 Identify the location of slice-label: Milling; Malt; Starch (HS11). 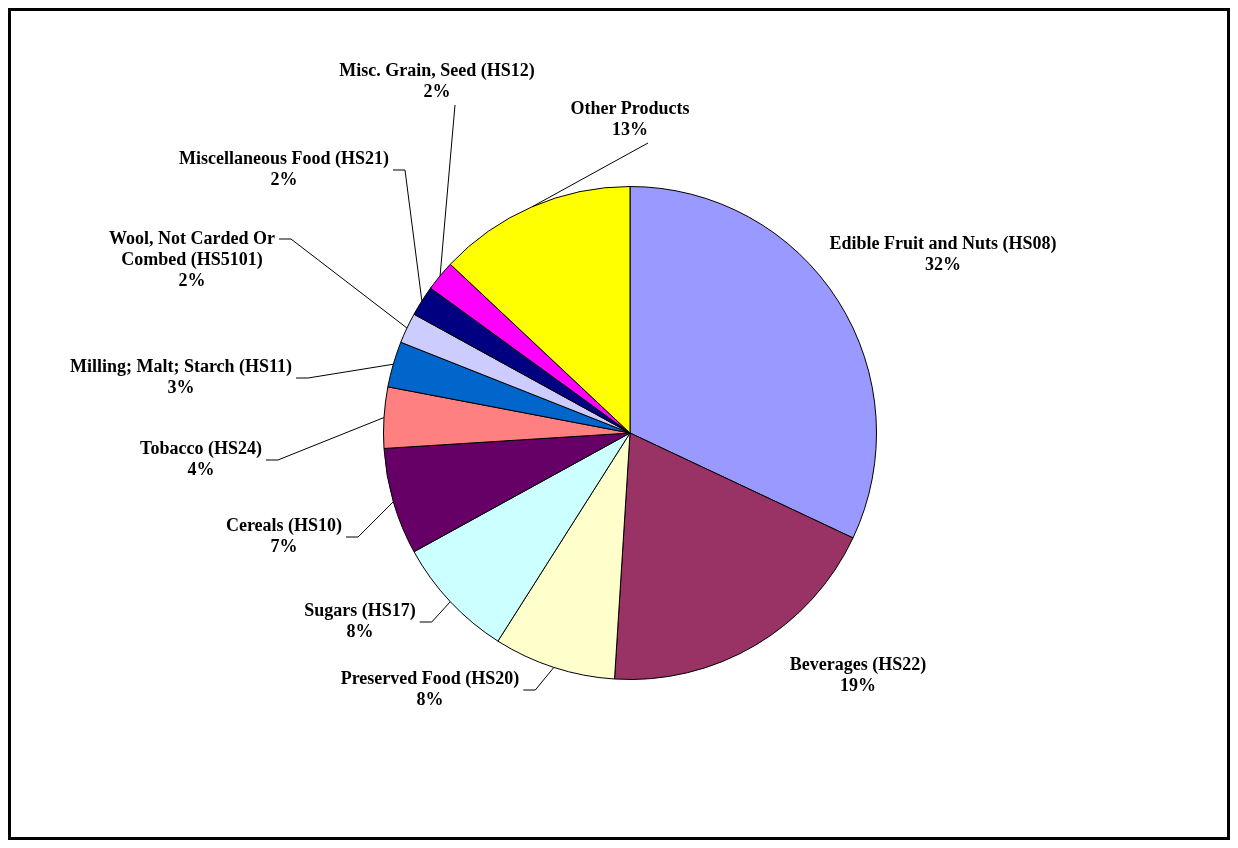
(181, 367).